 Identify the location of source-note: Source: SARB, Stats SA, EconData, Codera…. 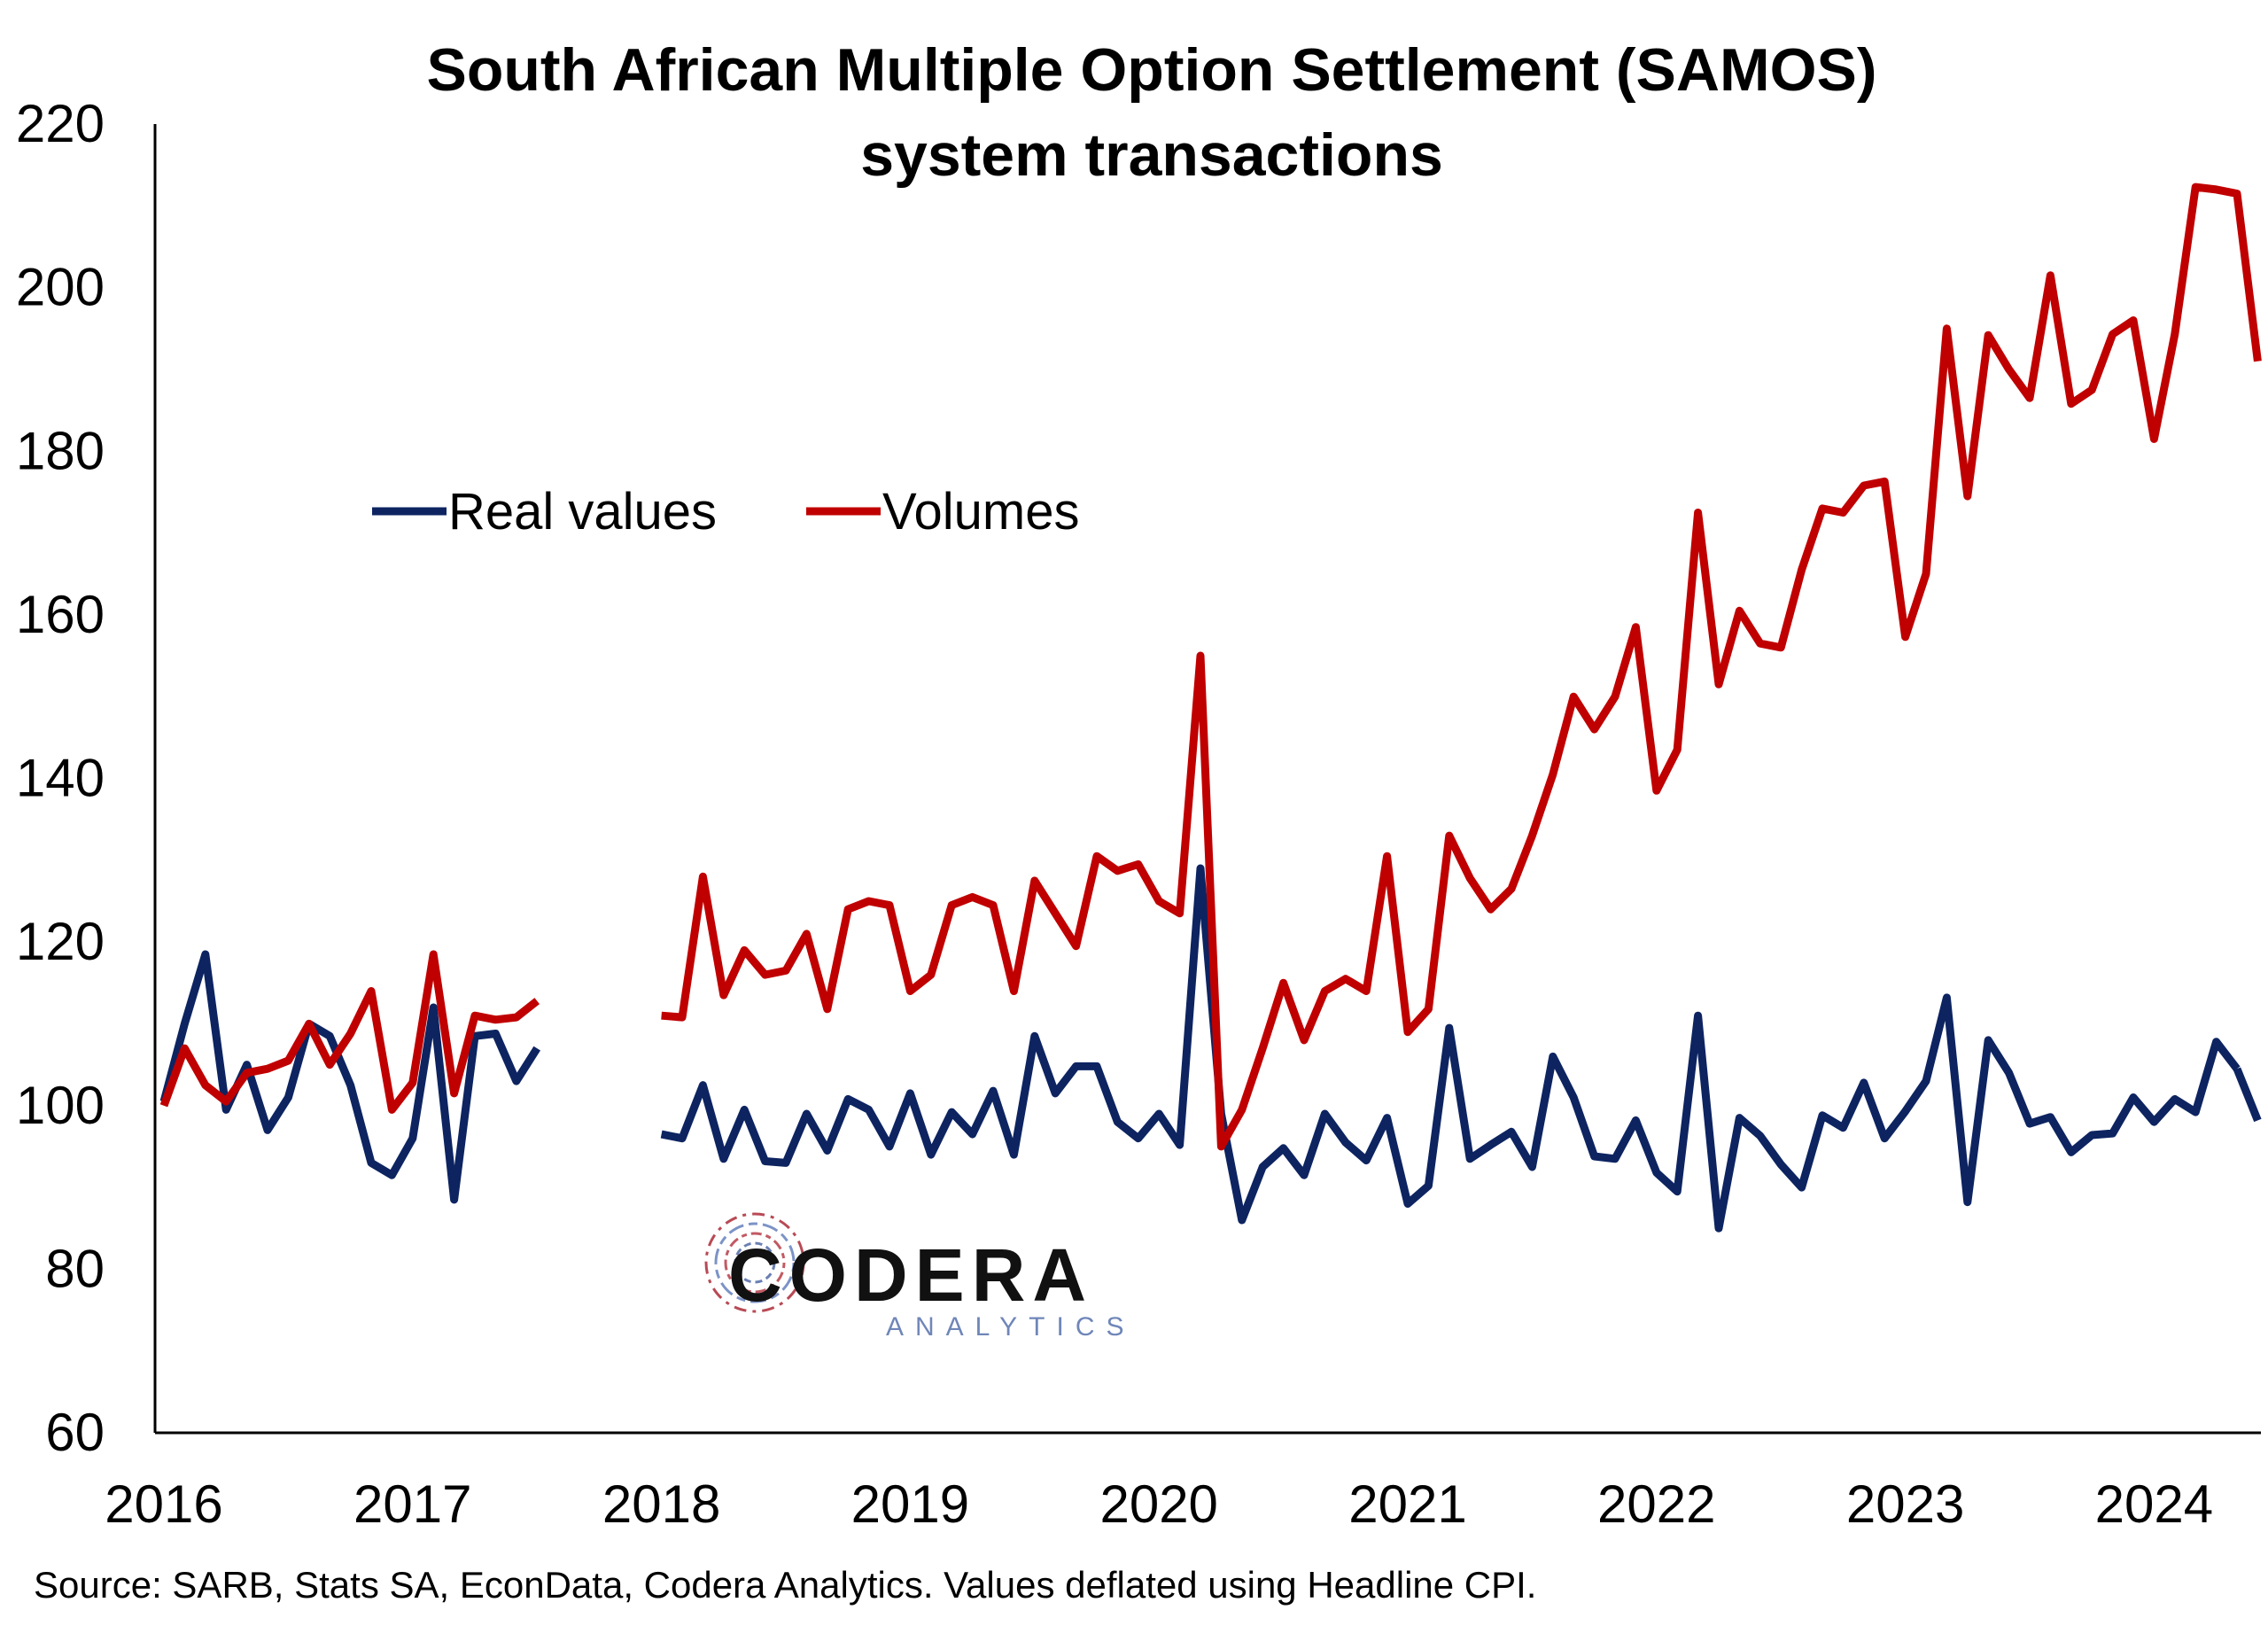
(785, 1585).